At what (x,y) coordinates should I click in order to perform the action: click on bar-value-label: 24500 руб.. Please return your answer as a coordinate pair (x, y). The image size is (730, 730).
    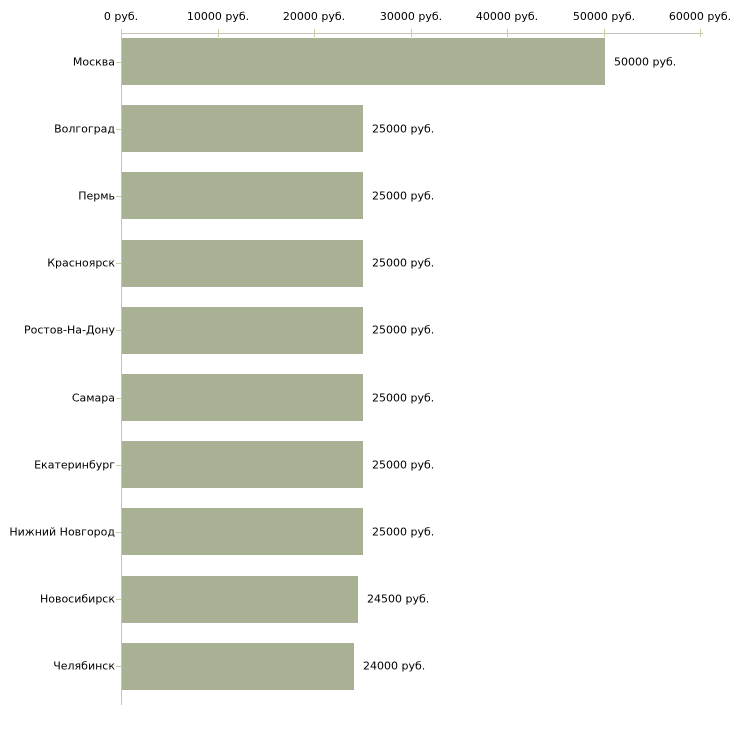
    Looking at the image, I should click on (398, 599).